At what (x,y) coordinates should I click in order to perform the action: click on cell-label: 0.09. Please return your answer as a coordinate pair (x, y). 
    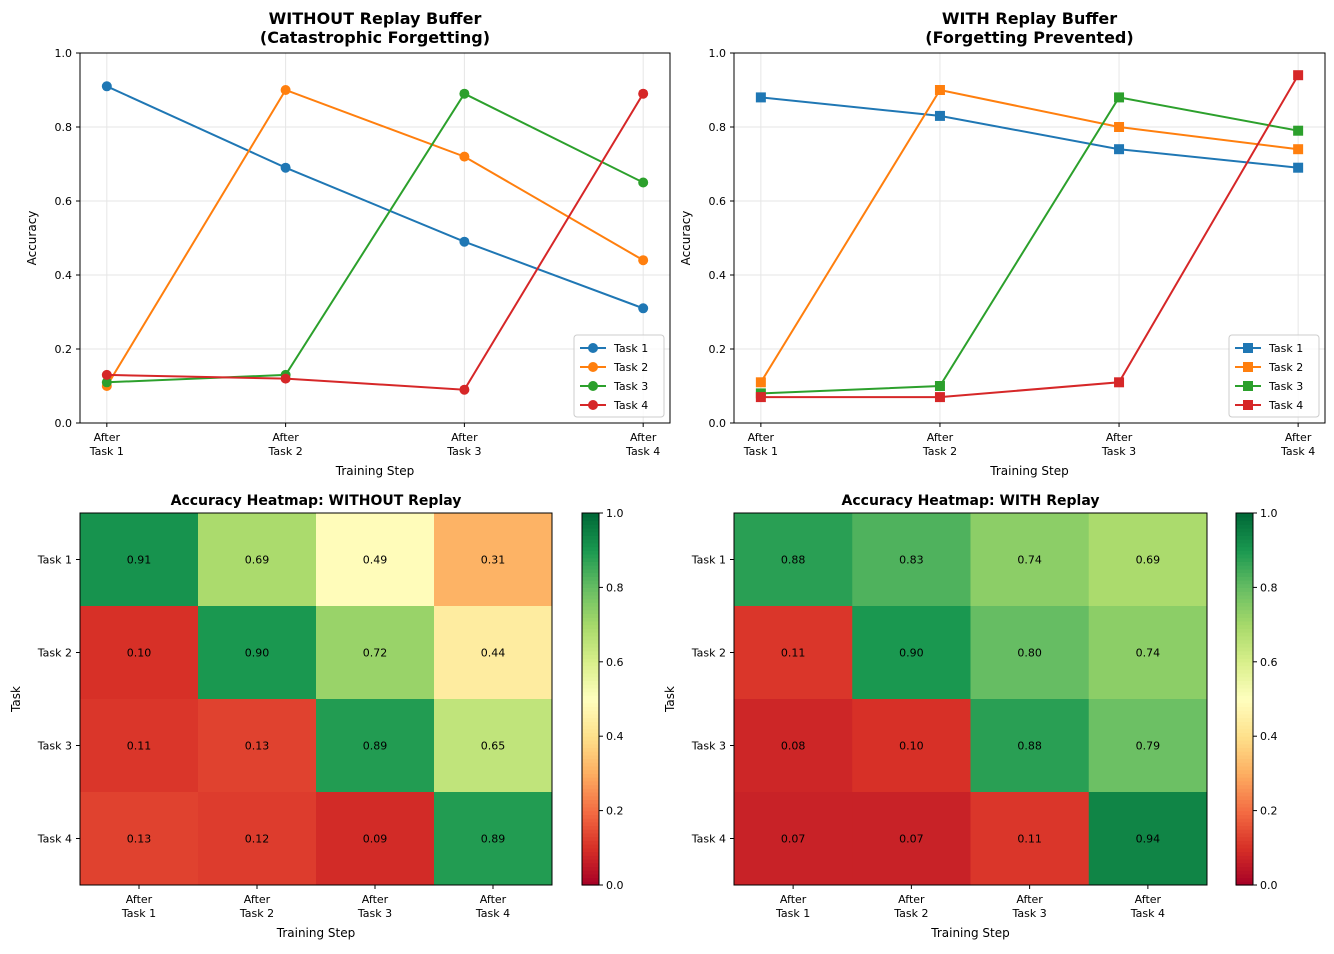
    Looking at the image, I should click on (375, 839).